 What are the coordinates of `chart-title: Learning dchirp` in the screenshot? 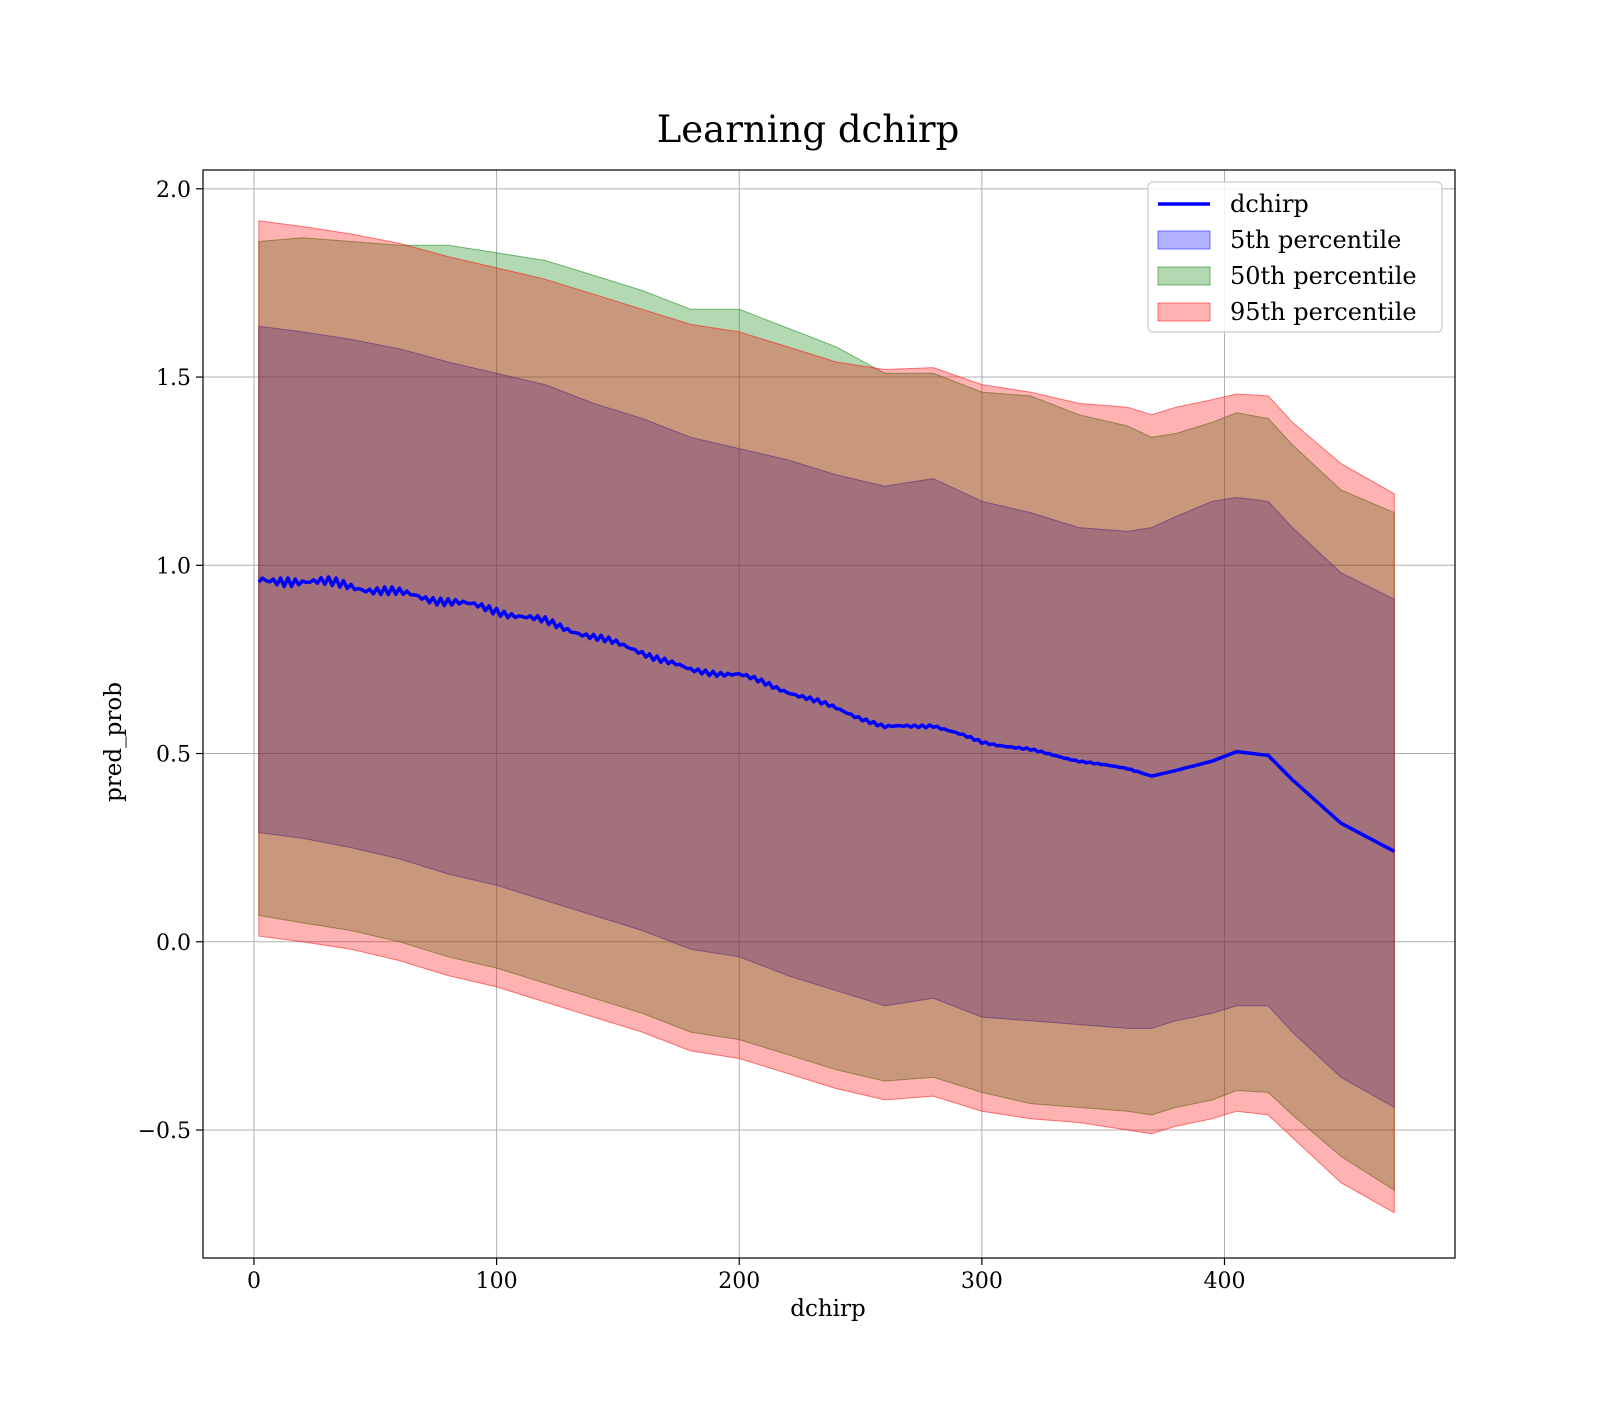 It's located at (808, 129).